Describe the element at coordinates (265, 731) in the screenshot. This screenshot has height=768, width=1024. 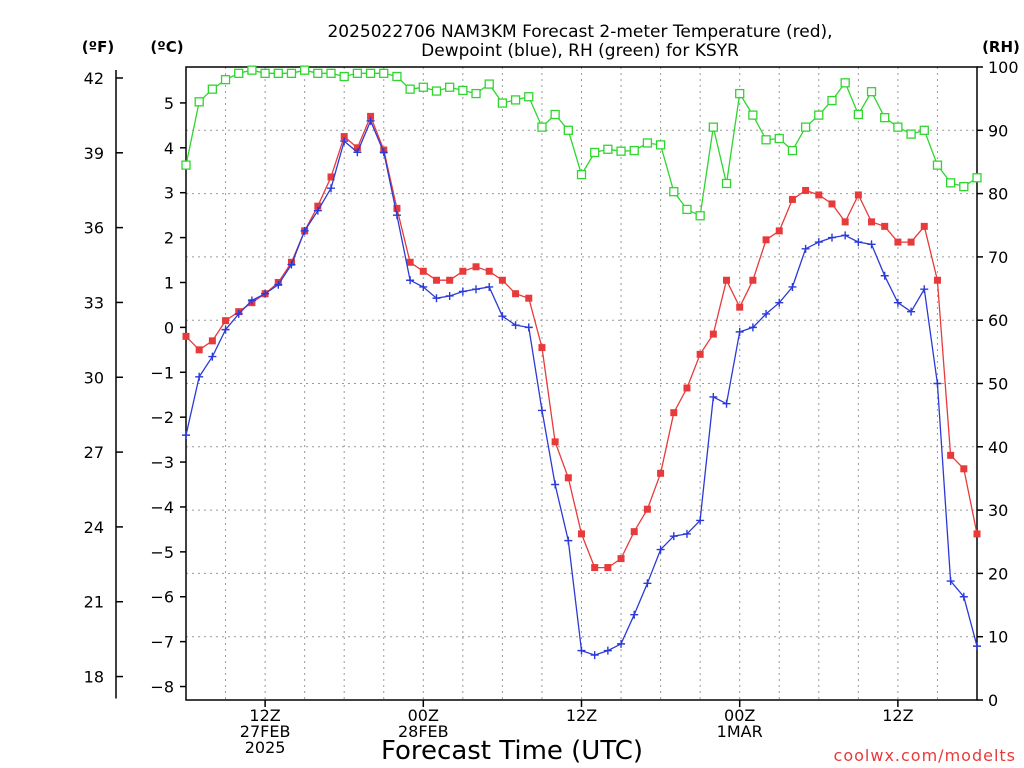
I see `x-tick-label: 27FEB` at that location.